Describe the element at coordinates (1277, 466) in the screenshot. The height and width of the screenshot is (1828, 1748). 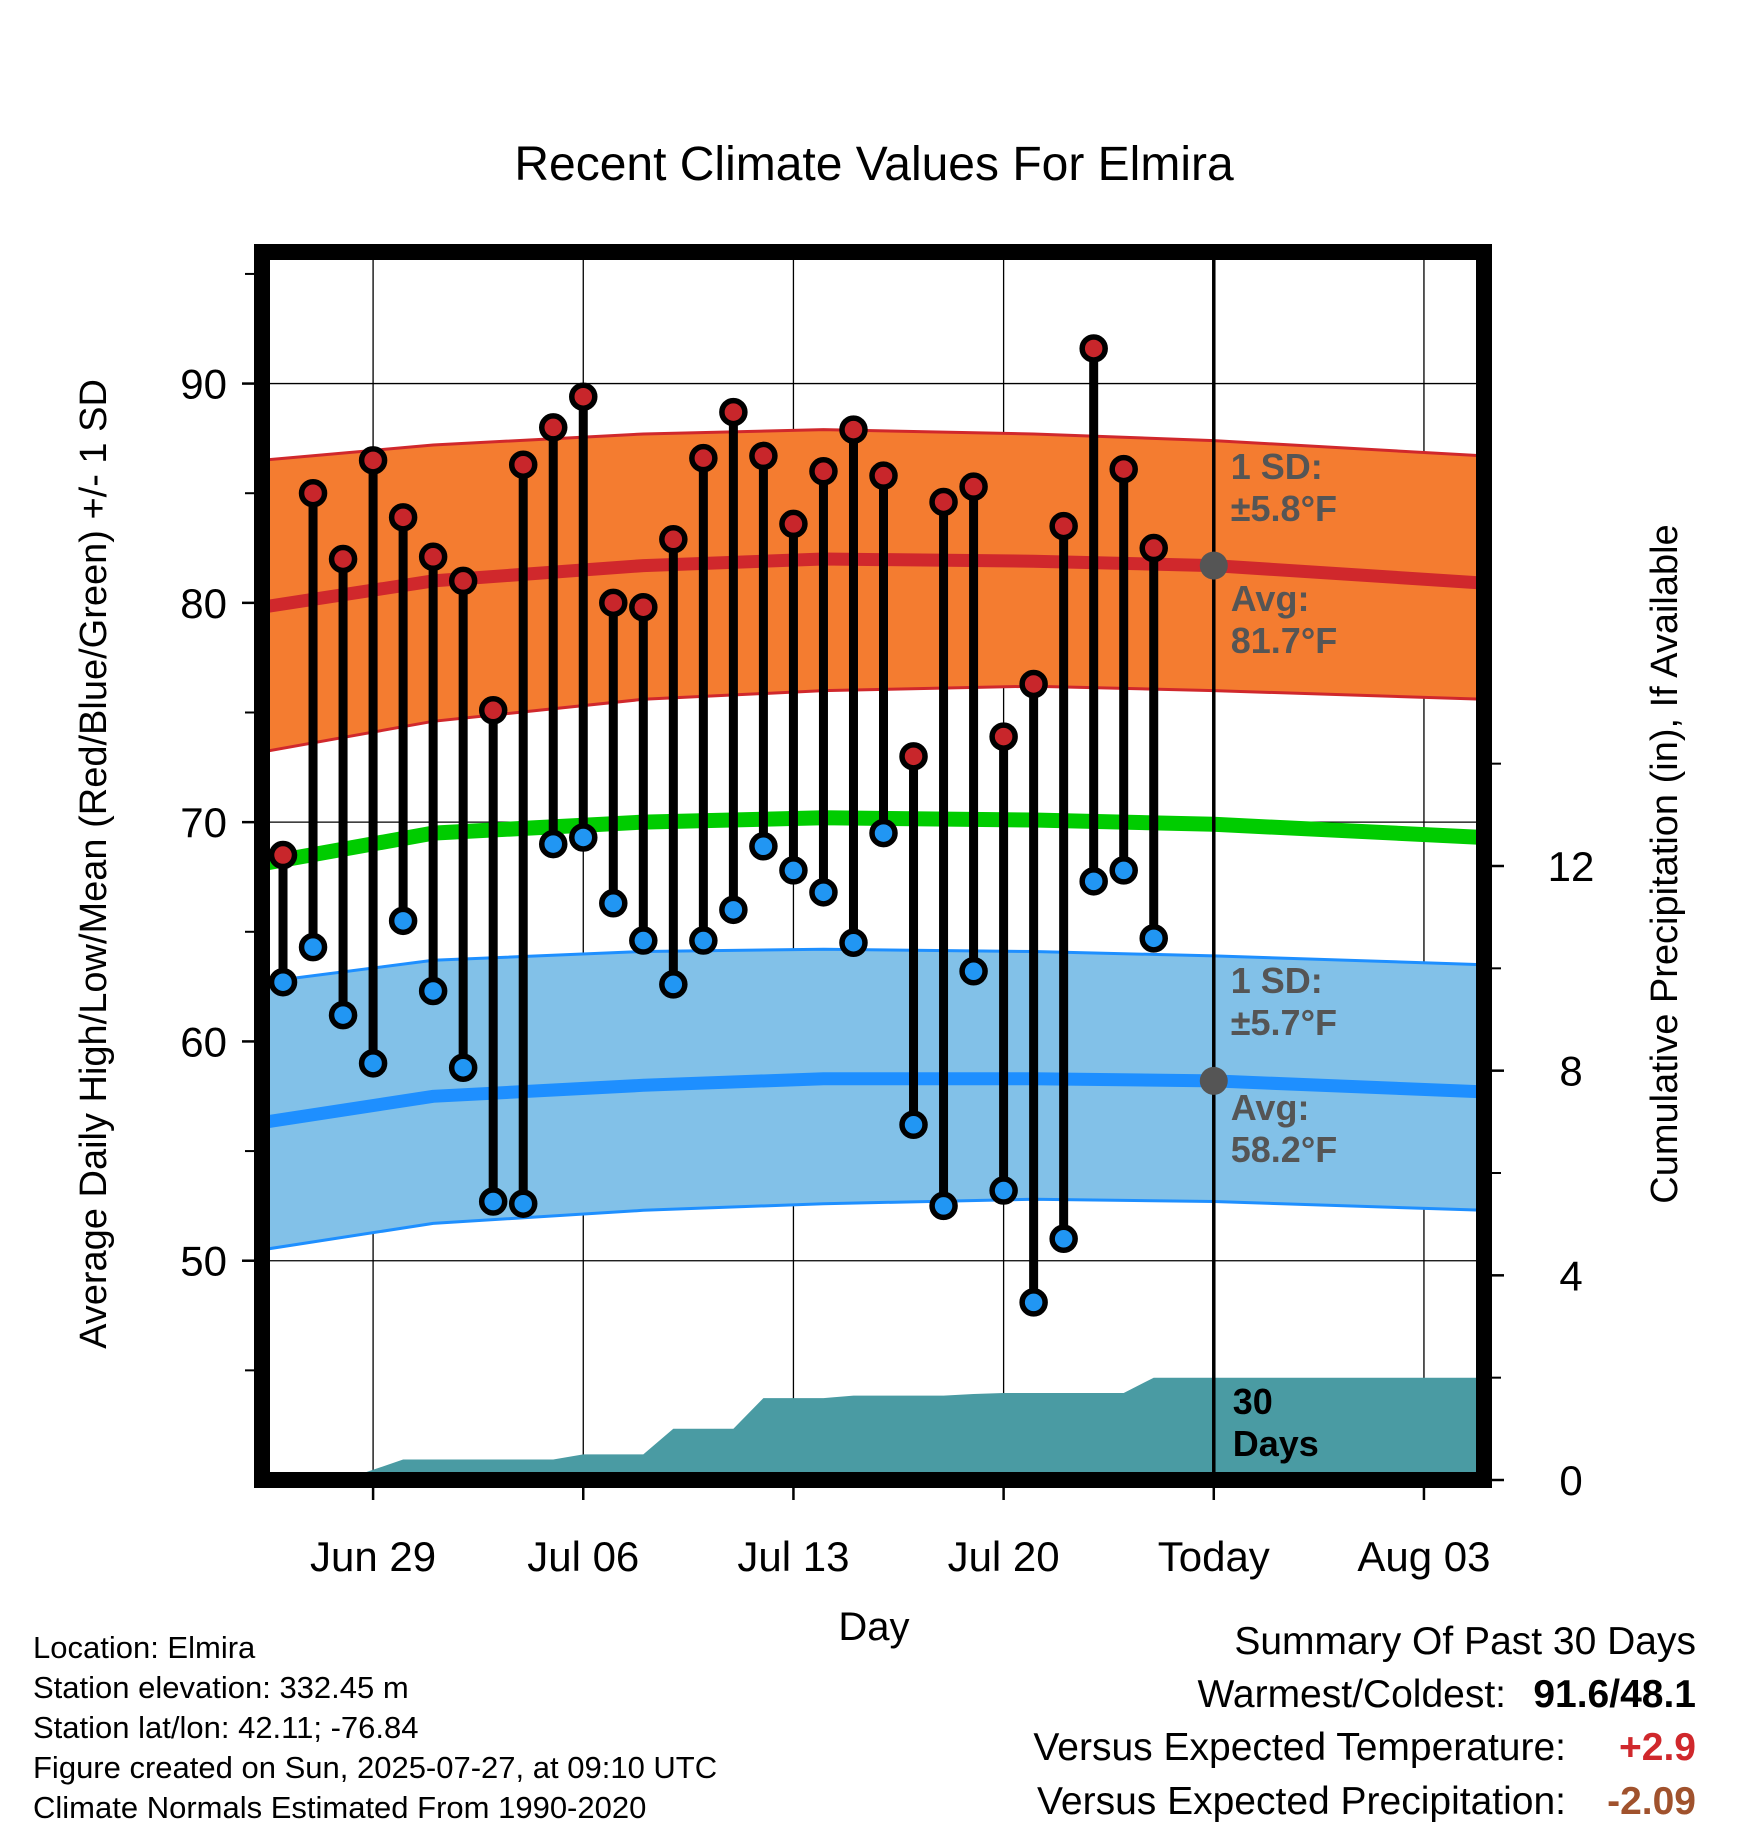
I see `high-sd-label: 1 SD:` at that location.